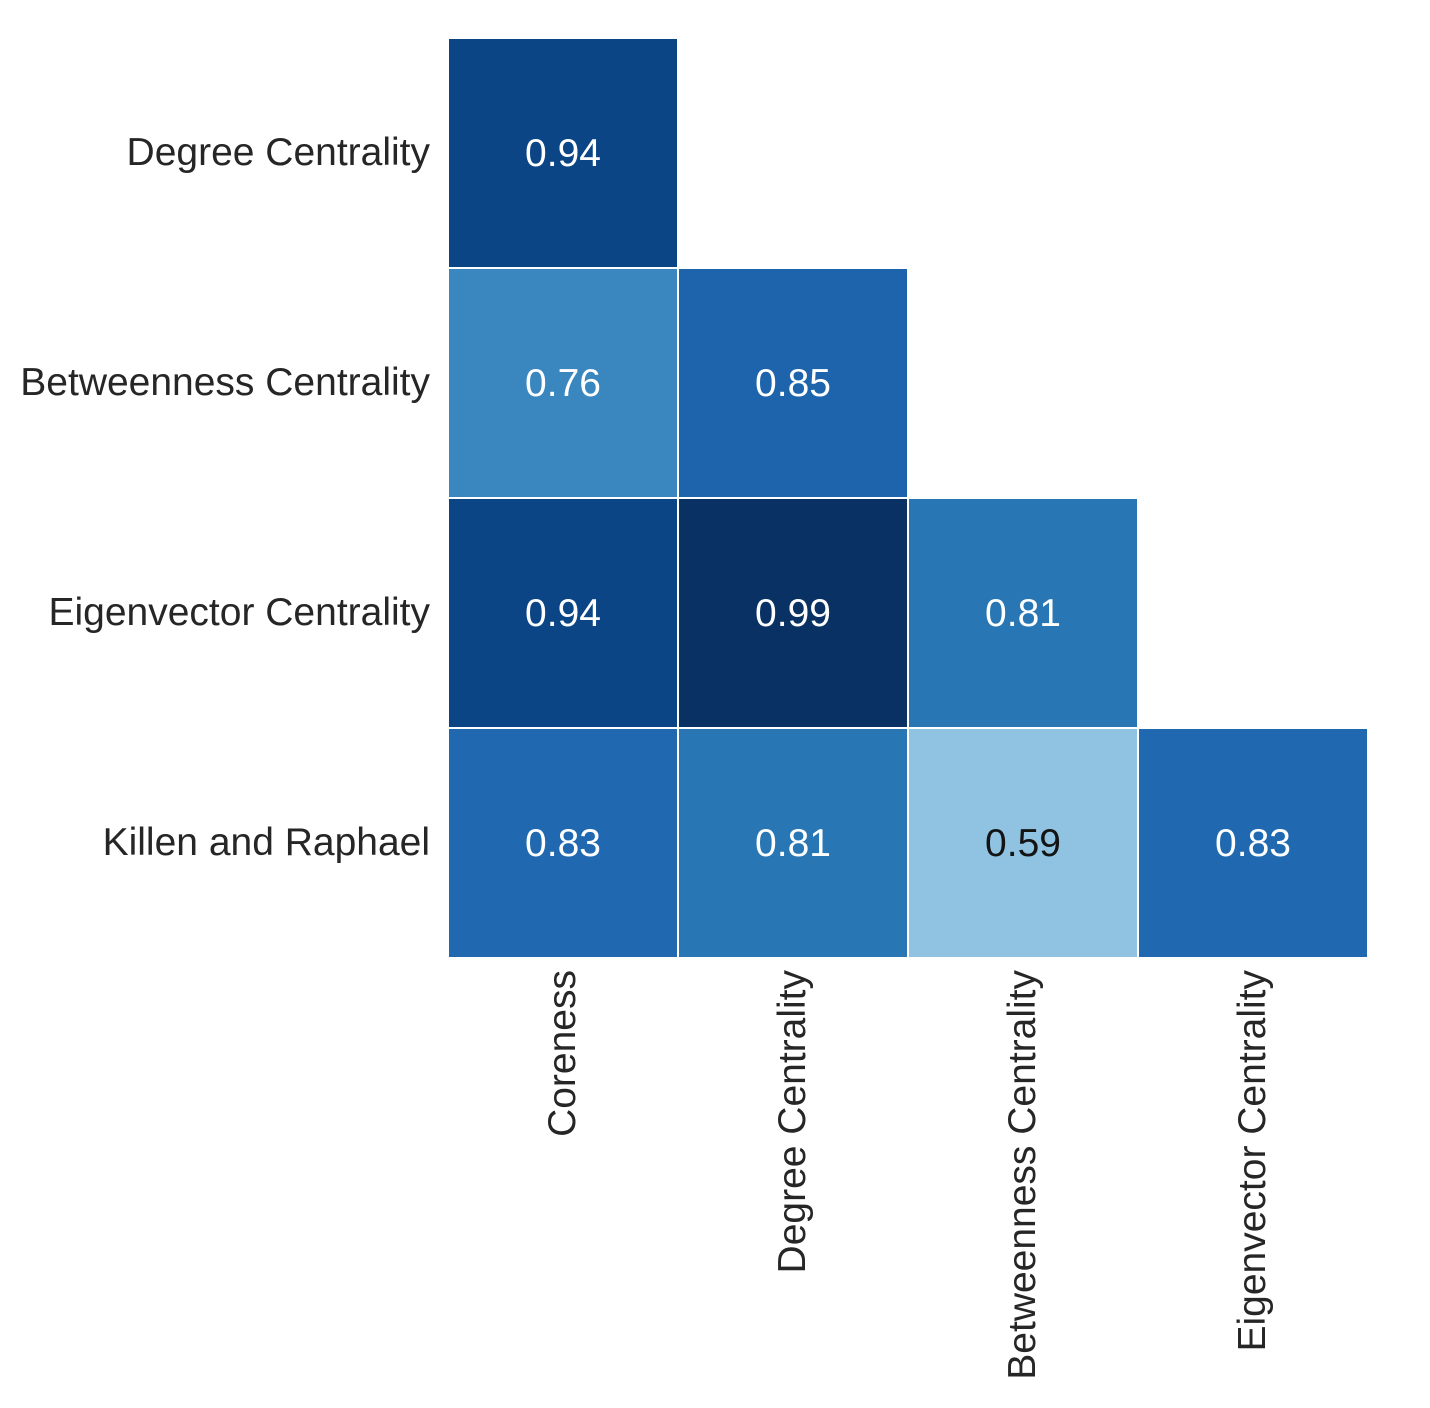  I want to click on heatmap-cell: 0.59, so click(1023, 843).